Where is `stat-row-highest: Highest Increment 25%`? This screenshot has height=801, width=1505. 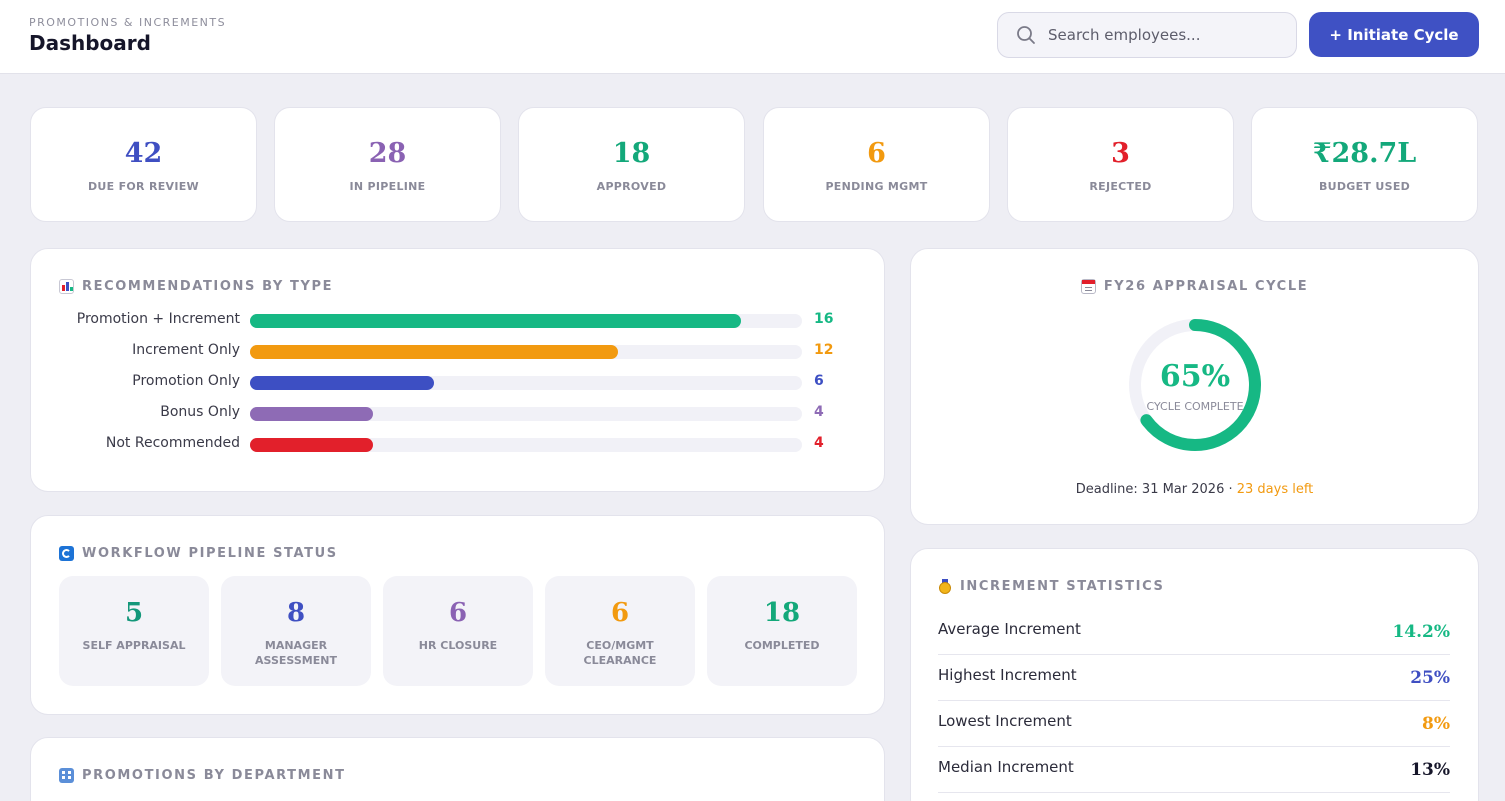 stat-row-highest: Highest Increment 25% is located at coordinates (1194, 678).